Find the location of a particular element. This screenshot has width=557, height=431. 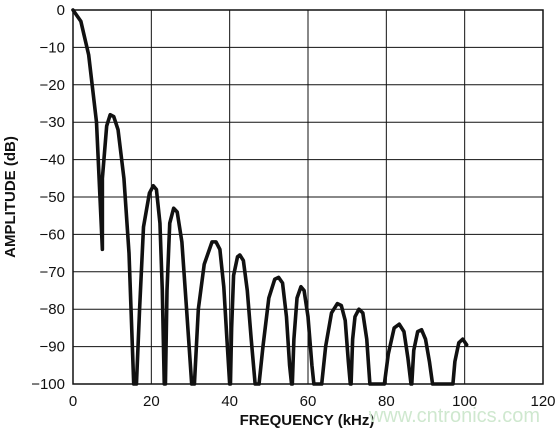

y-tick-label: −50 is located at coordinates (52, 197).